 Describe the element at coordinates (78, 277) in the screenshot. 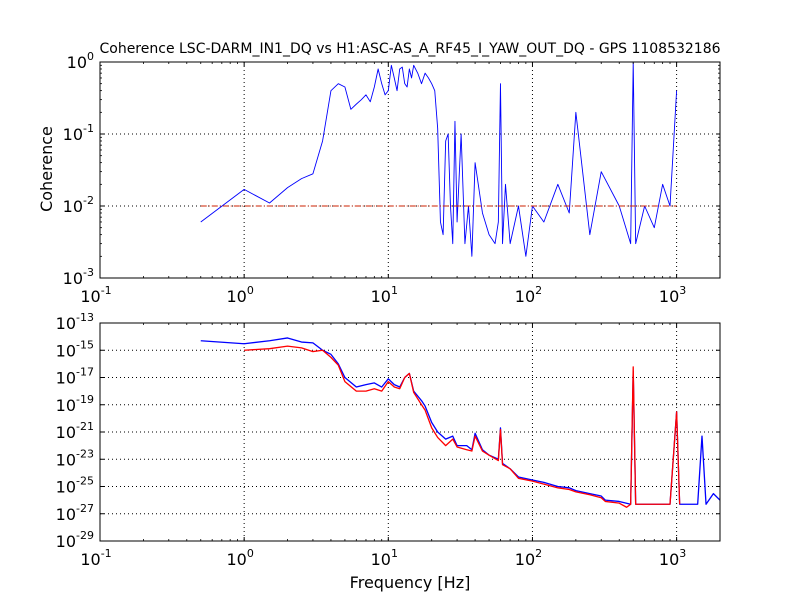

I see `y-tick-label: 10⁻³` at that location.